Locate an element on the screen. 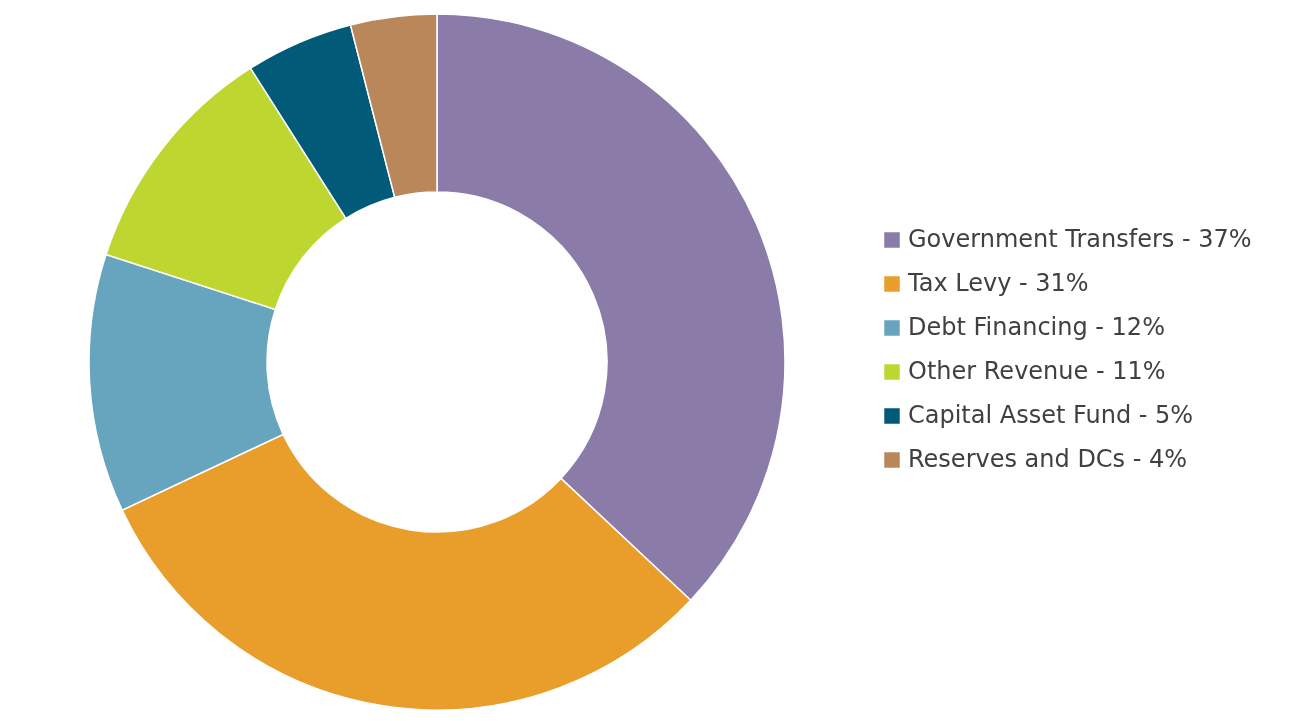  legend-label: Capital Asset Fund - 5% is located at coordinates (1051, 415).